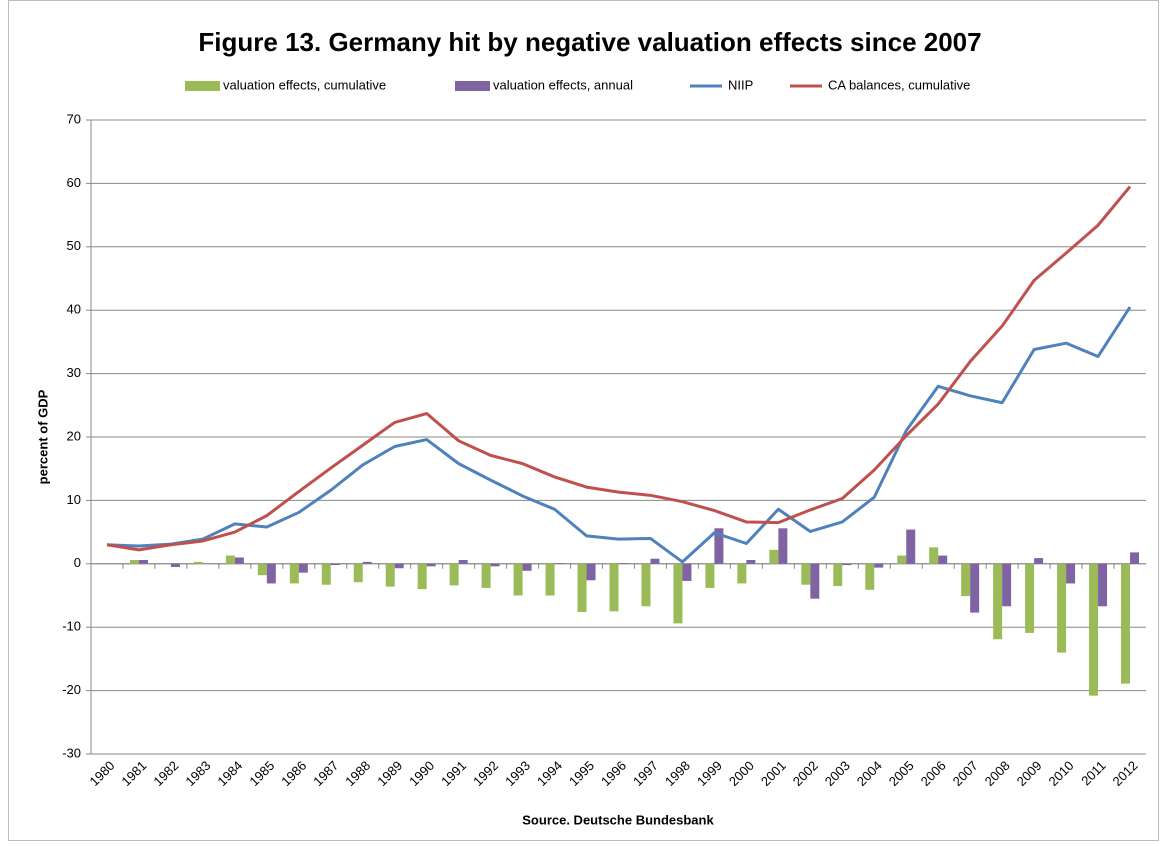 This screenshot has width=1163, height=845. What do you see at coordinates (899, 84) in the screenshot?
I see `legend-label: CA balances, cumulative` at bounding box center [899, 84].